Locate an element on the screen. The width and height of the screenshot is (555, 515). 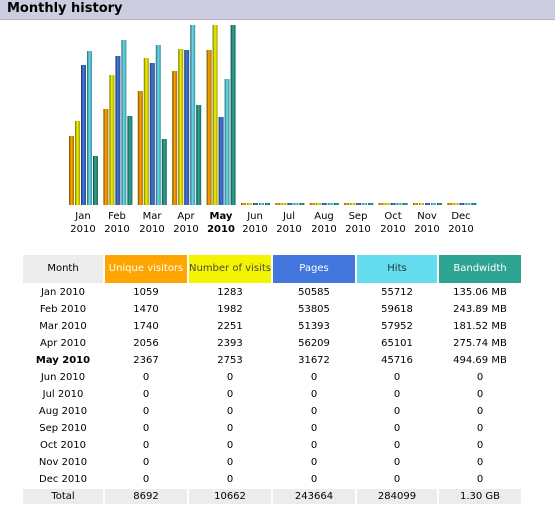
table-row: Jun 2010 0 0 0 0 0 is located at coordinates (272, 377).